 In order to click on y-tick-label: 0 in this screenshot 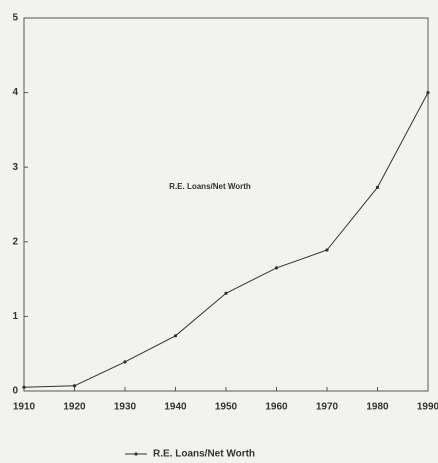, I will do `click(15, 391)`.